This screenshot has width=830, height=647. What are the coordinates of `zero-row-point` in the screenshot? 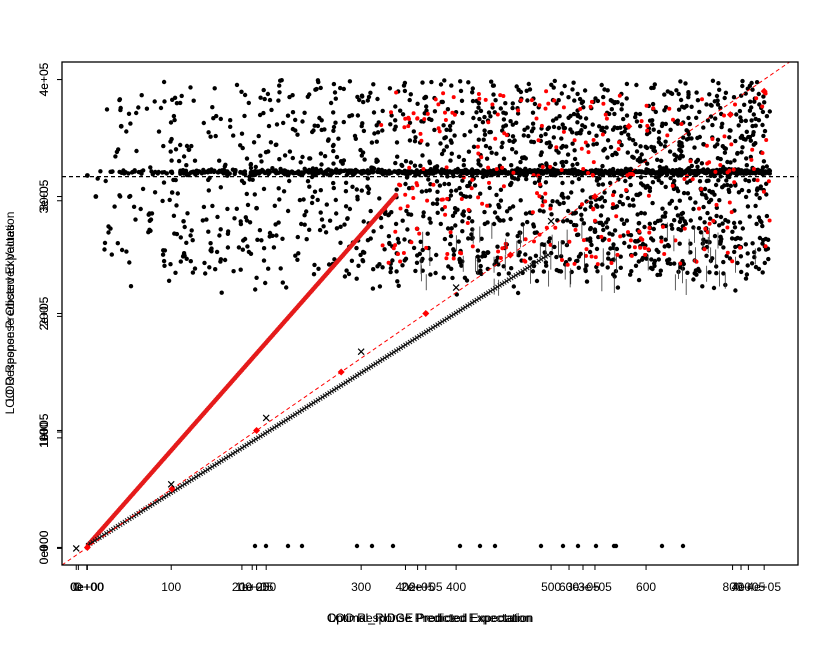 It's located at (372, 546).